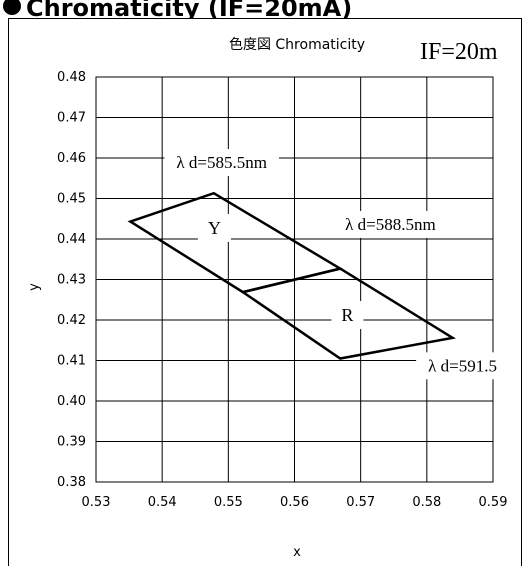 Image resolution: width=532 pixels, height=566 pixels. What do you see at coordinates (297, 44) in the screenshot?
I see `chart-title: 色度図 Chromaticity` at bounding box center [297, 44].